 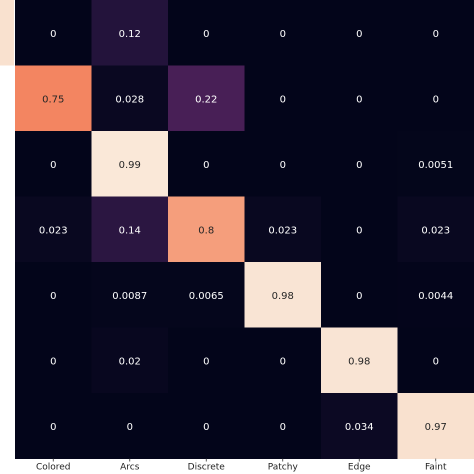 I want to click on heatmap-cell-label: 0.0065, so click(x=206, y=296).